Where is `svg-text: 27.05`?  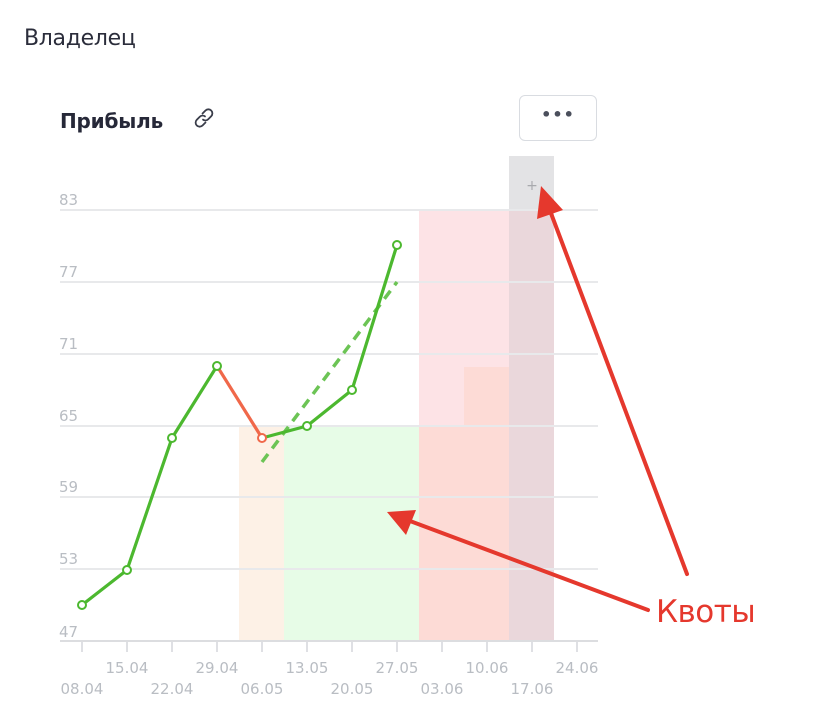
svg-text: 27.05 is located at coordinates (397, 668).